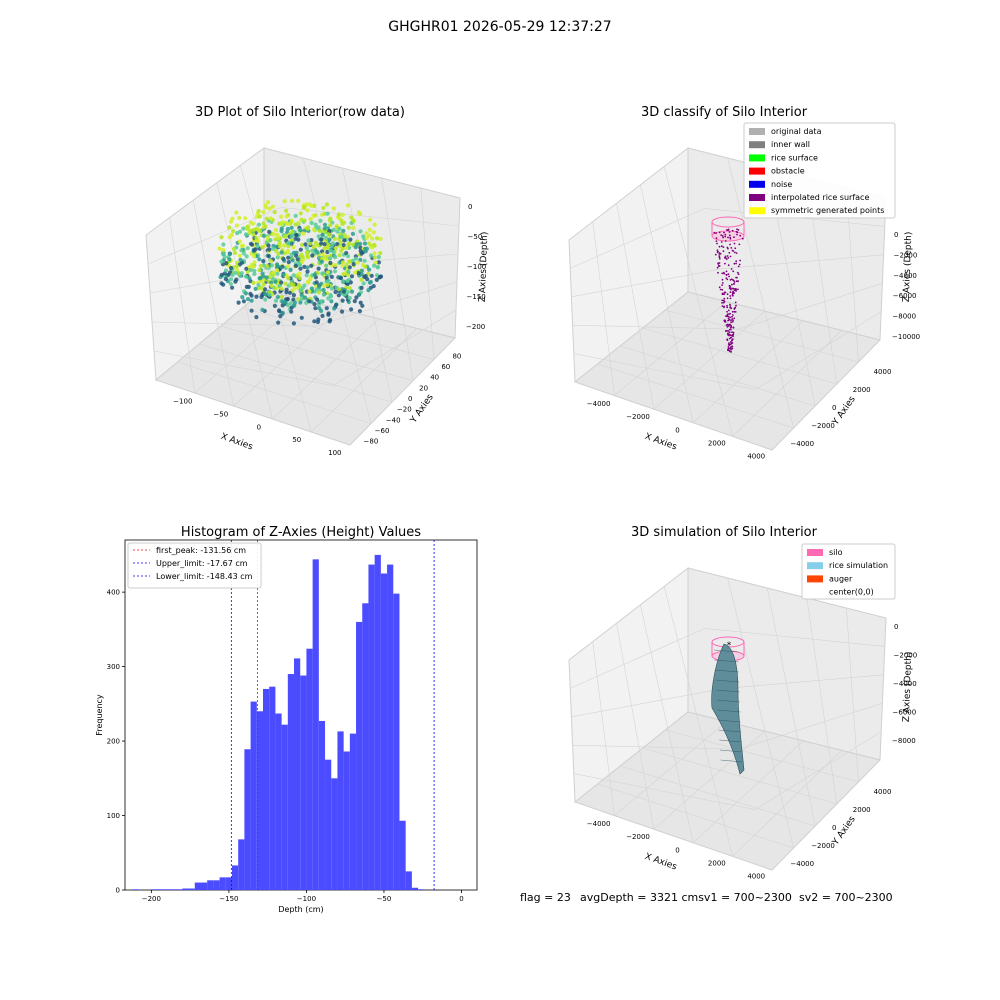 The width and height of the screenshot is (1000, 1000). Describe the element at coordinates (790, 144) in the screenshot. I see `legend-label: inner wall` at that location.